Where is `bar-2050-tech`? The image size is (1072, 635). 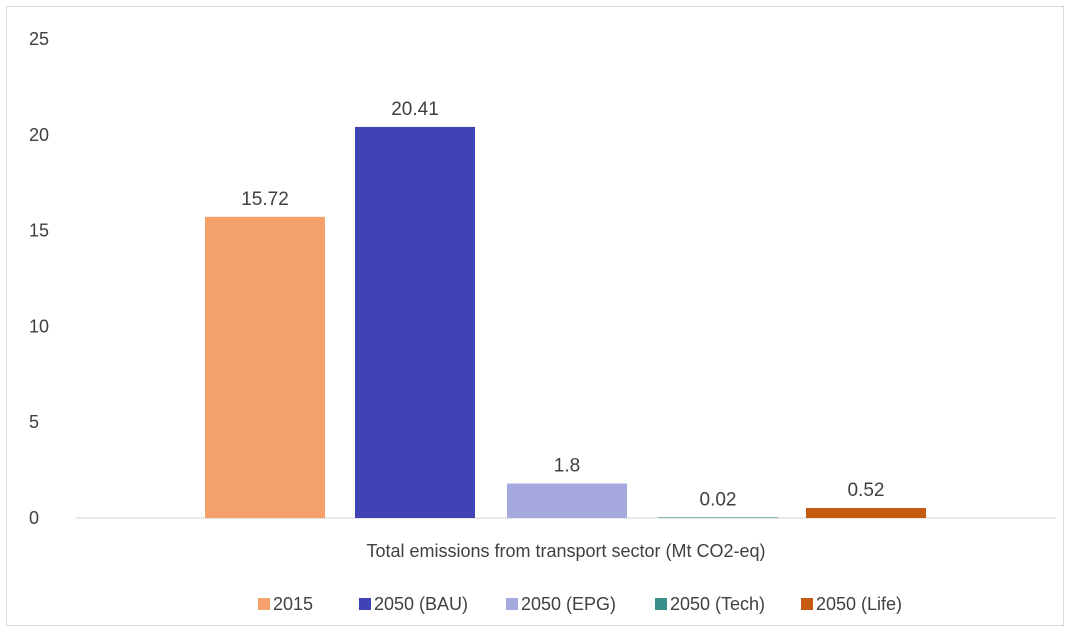 bar-2050-tech is located at coordinates (718, 517).